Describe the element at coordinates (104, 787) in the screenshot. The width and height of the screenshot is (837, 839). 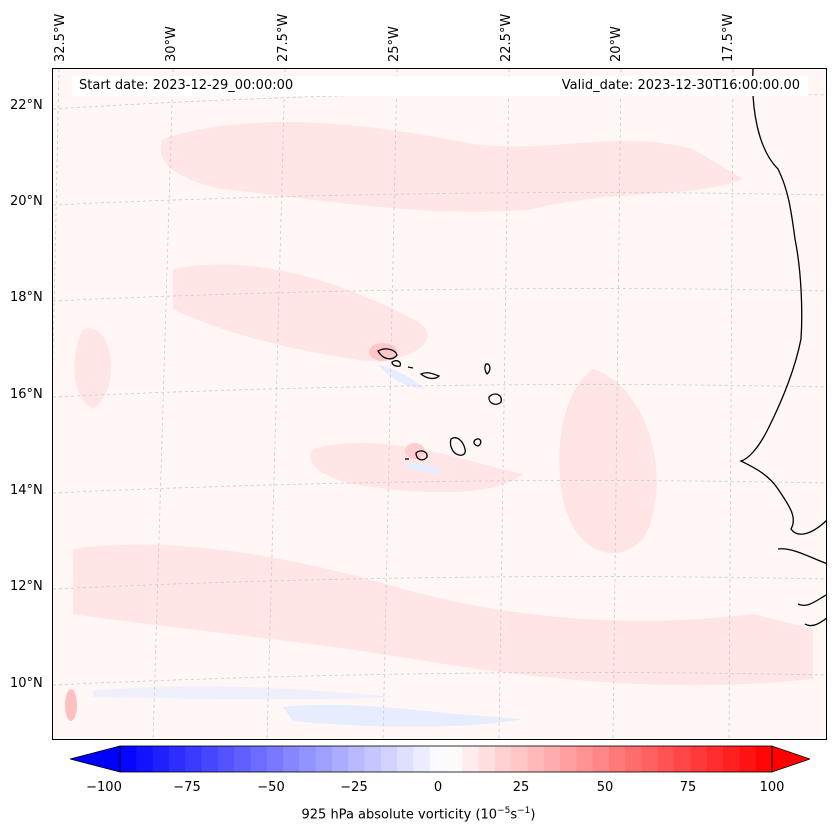
I see `colorbar-tick-neg100: −100` at that location.